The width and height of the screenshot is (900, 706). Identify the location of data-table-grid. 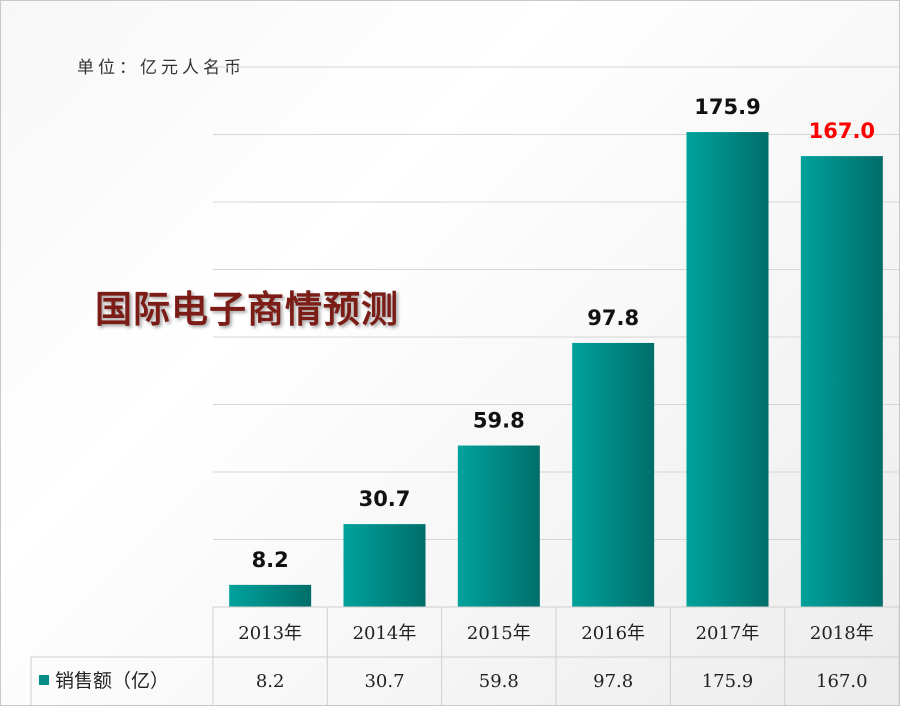
(464, 655).